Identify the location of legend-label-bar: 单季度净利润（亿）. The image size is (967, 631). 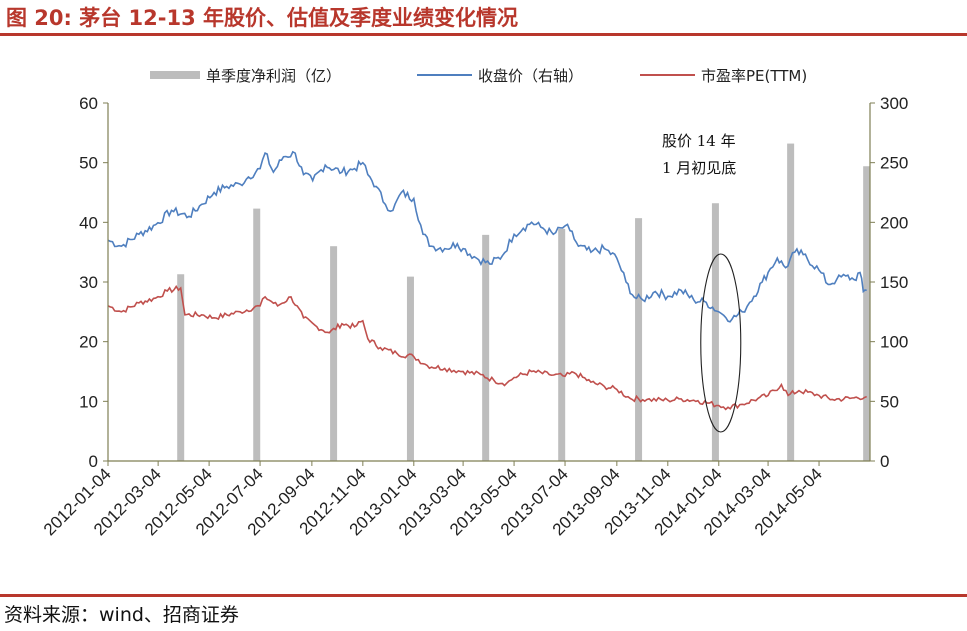
(273, 76).